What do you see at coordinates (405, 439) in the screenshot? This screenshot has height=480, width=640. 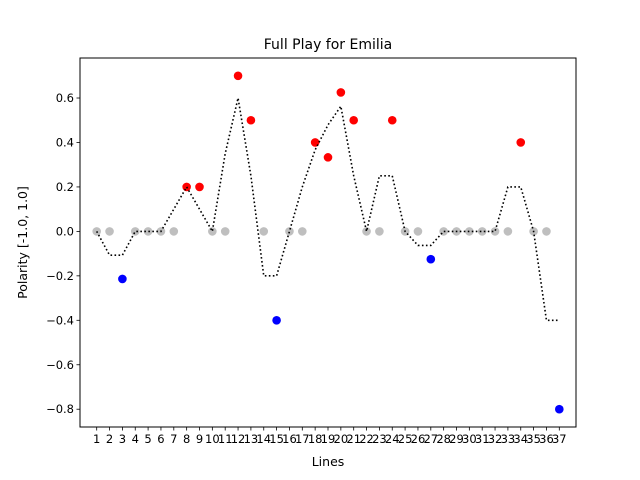 I see `x-tick-label: 25` at bounding box center [405, 439].